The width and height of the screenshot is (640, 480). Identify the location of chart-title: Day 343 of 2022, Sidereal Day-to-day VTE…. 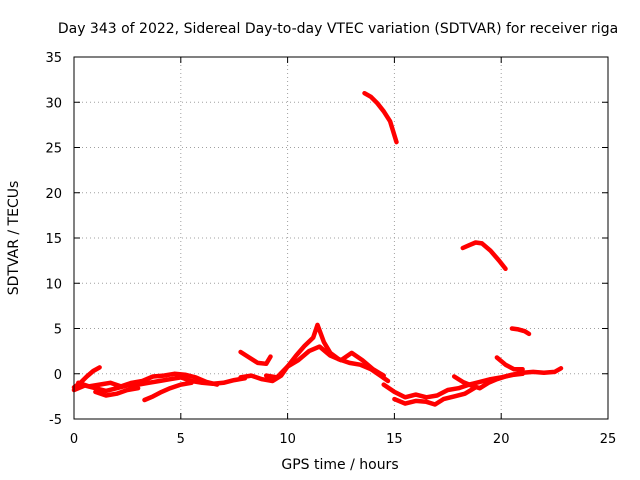
(338, 29).